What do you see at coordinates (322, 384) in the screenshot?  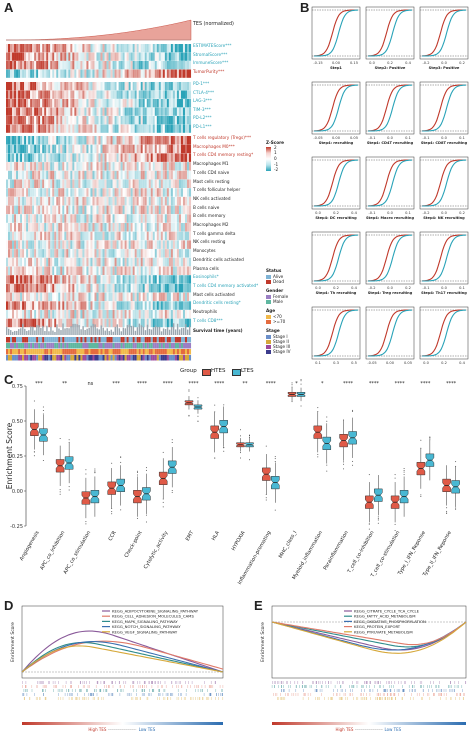 I see `significance-label: *` at bounding box center [322, 384].